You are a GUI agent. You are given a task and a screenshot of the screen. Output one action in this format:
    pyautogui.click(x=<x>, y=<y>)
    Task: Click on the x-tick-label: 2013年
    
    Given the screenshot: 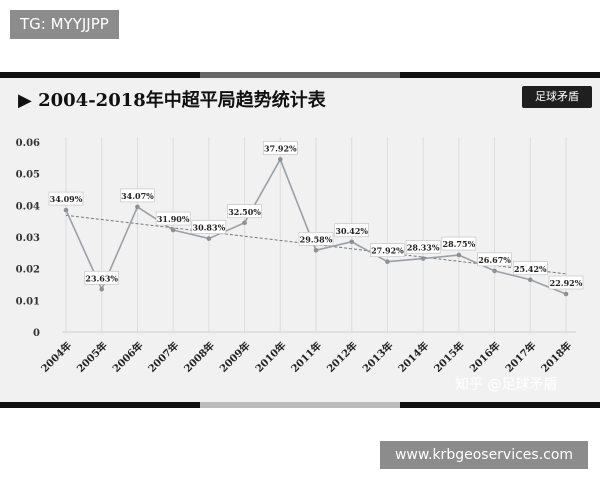 What is the action you would take?
    pyautogui.click(x=378, y=357)
    